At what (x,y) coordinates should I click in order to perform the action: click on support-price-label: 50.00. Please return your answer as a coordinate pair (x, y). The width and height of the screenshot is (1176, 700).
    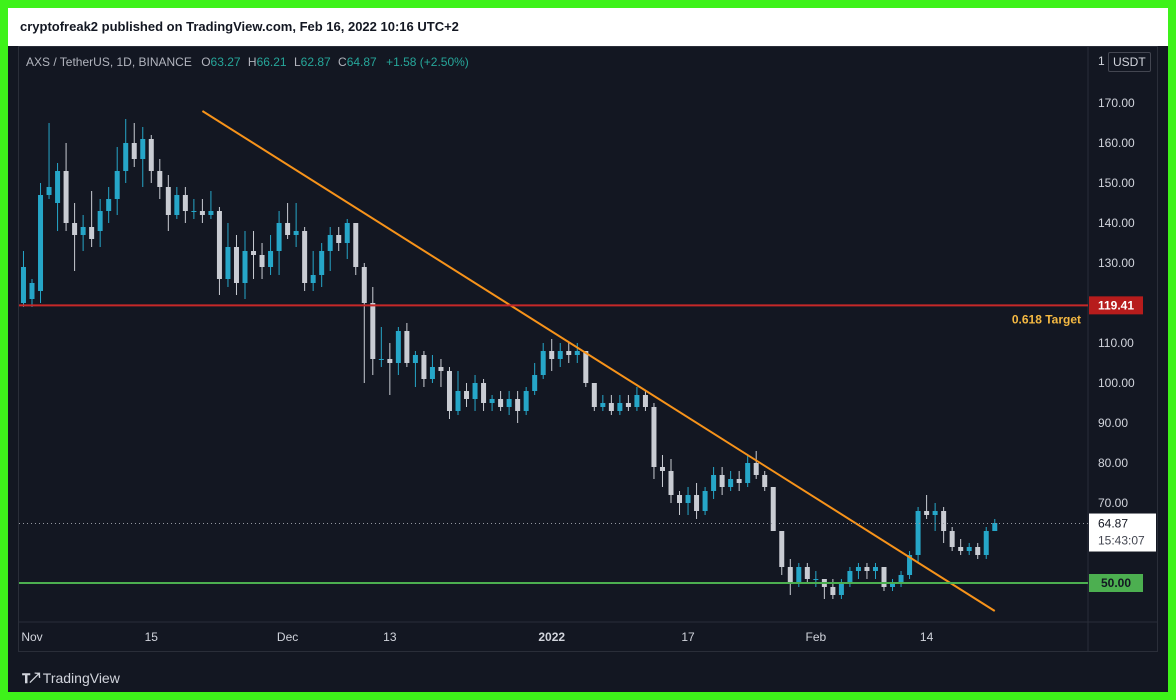
    Looking at the image, I should click on (1116, 583).